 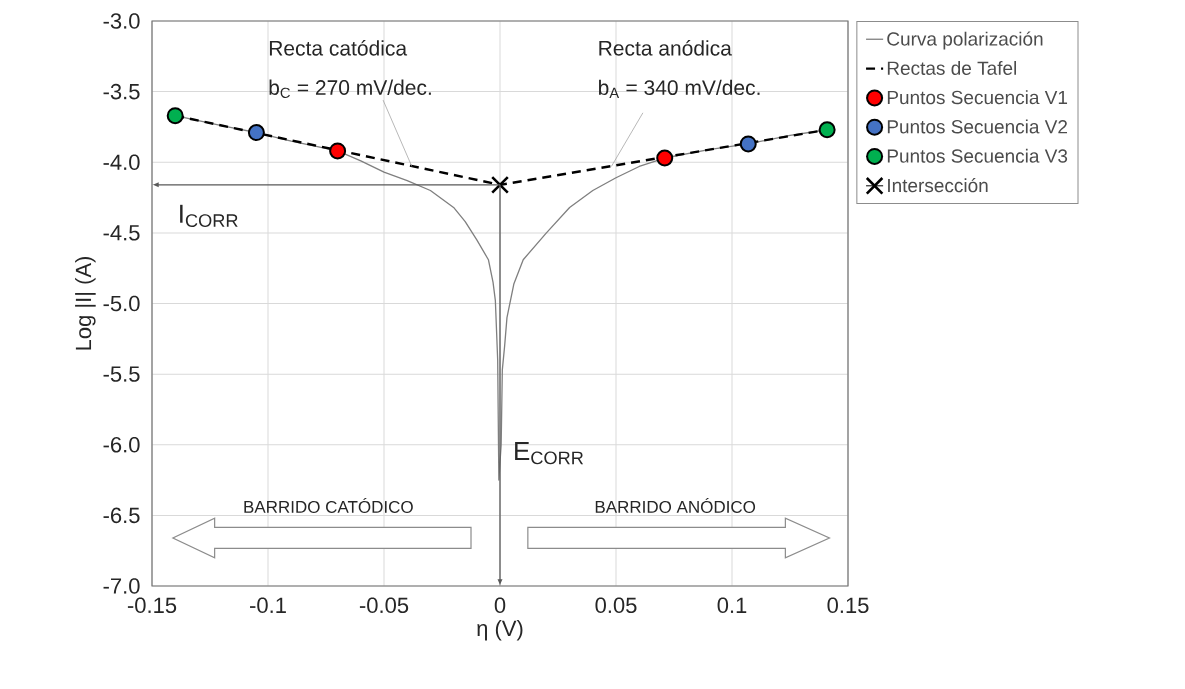 What do you see at coordinates (121, 162) in the screenshot?
I see `y-tick-label: -4.0` at bounding box center [121, 162].